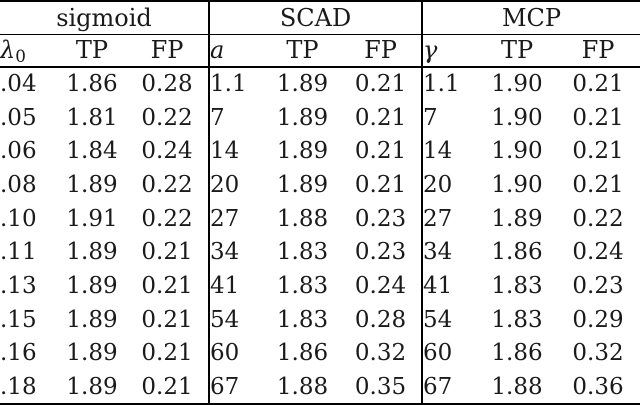  Describe the element at coordinates (236, 252) in the screenshot. I see `cell-a-value: 34` at that location.